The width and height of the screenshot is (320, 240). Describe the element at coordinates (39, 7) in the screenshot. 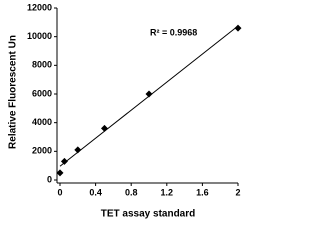

I see `y-tick-label: 12000` at that location.